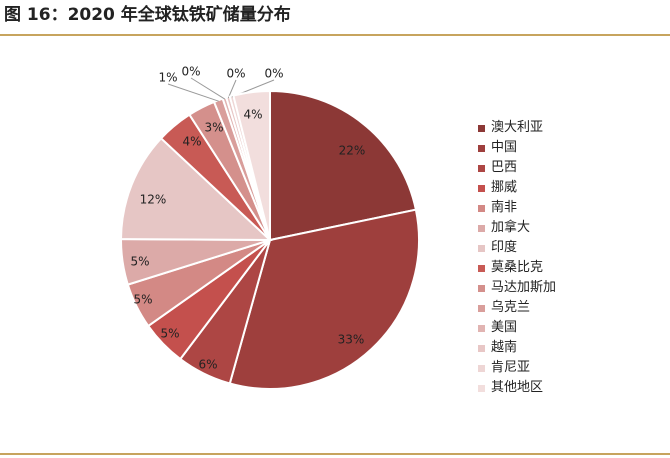 The height and width of the screenshot is (458, 670). I want to click on legend-item-5: 南非, so click(517, 208).